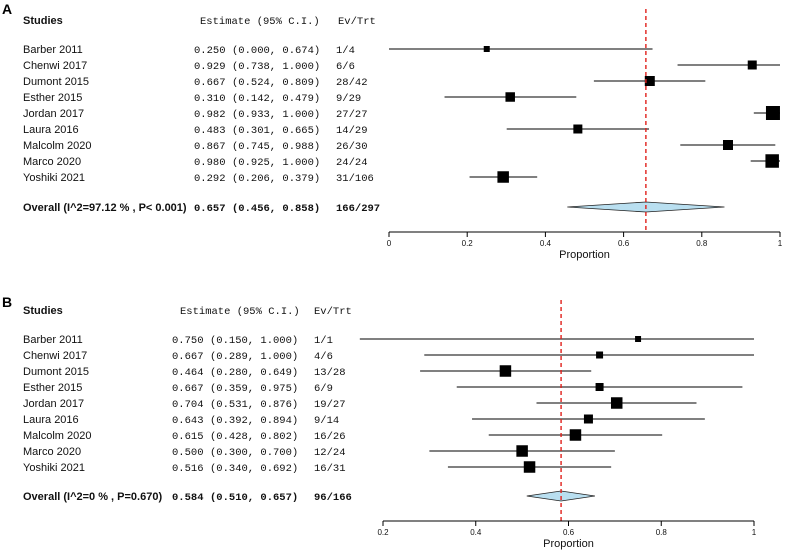 The width and height of the screenshot is (785, 556). What do you see at coordinates (188, 341) in the screenshot?
I see `panel-b-study-estimate: 0.750` at bounding box center [188, 341].